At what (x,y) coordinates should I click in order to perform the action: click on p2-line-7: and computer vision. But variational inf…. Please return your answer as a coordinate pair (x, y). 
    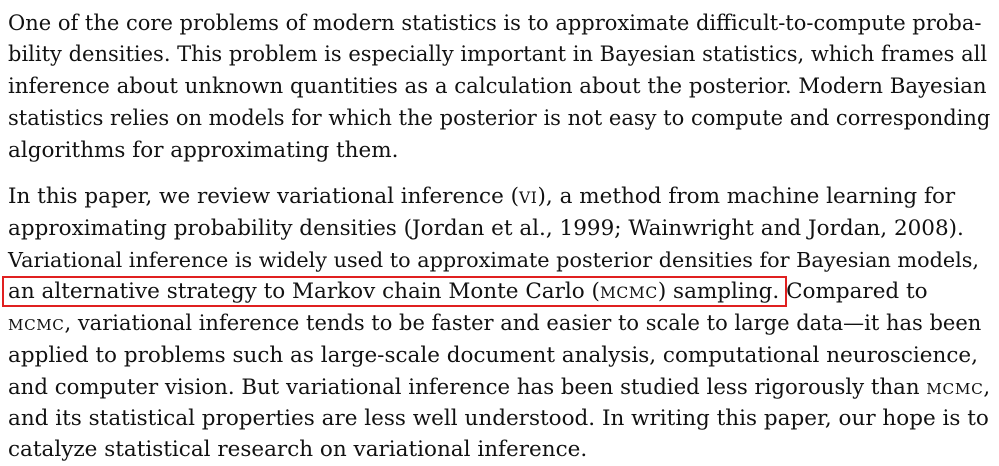
    Looking at the image, I should click on (499, 387).